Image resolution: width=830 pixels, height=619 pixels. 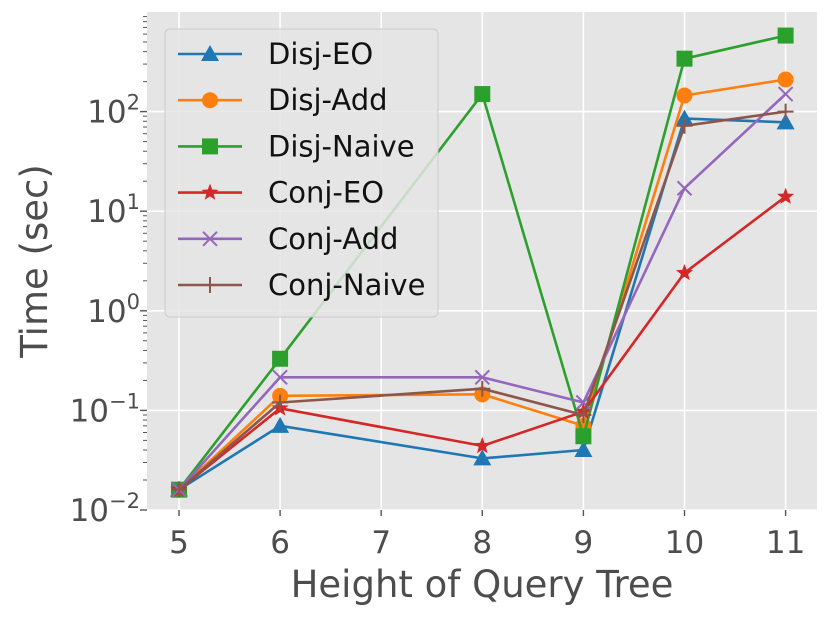 What do you see at coordinates (210, 285) in the screenshot?
I see `legend-marker-conj-naive` at bounding box center [210, 285].